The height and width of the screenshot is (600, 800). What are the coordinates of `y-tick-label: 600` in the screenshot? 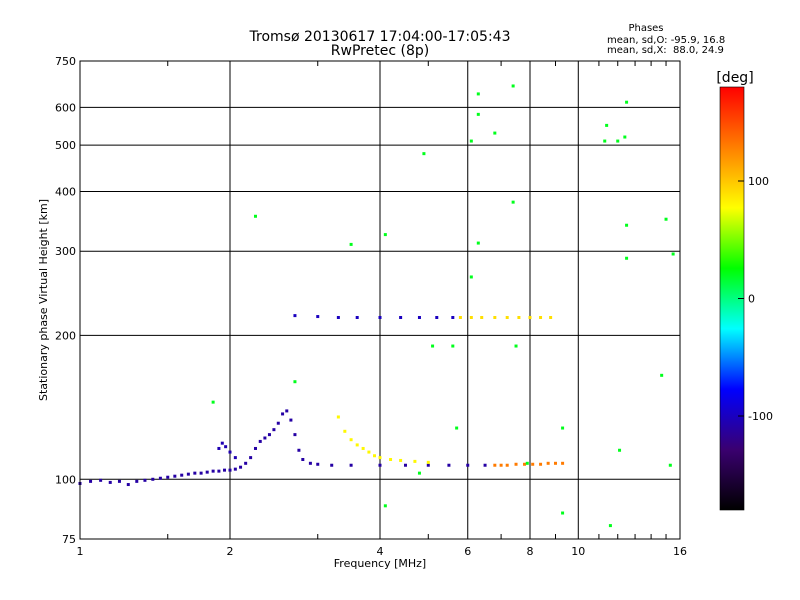 It's located at (65, 107).